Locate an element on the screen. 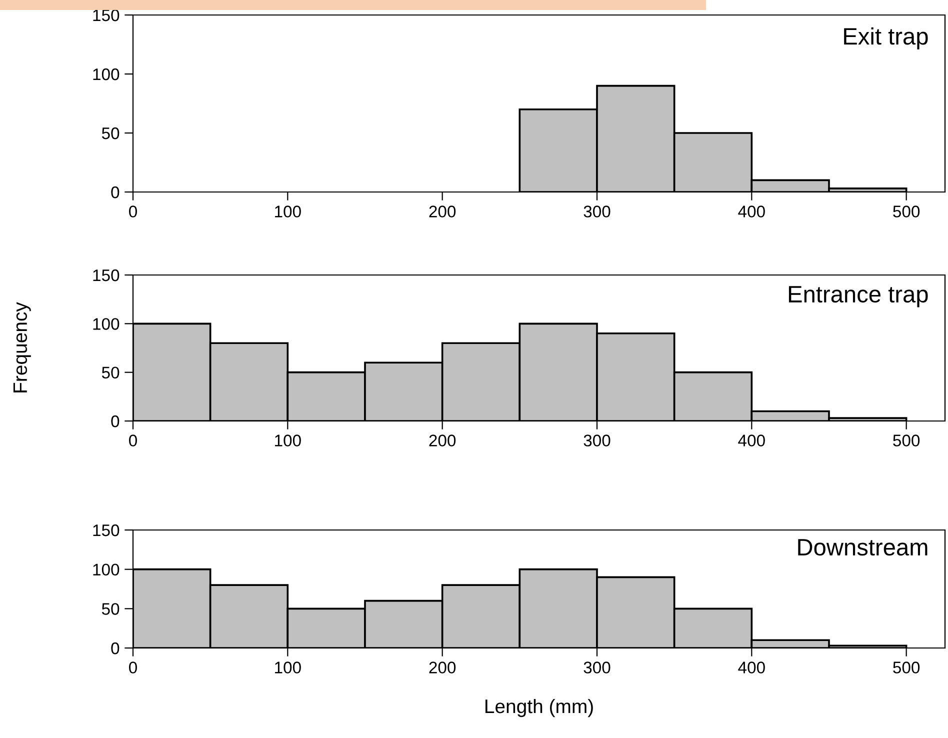 This screenshot has height=738, width=948. chart-title: Entrance trap is located at coordinates (858, 297).